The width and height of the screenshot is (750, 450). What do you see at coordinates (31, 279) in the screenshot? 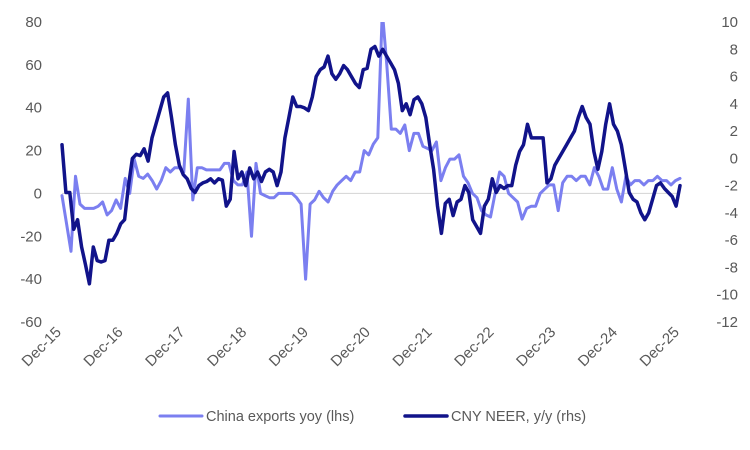
I see `left-axis-tick-label: -40` at bounding box center [31, 279].